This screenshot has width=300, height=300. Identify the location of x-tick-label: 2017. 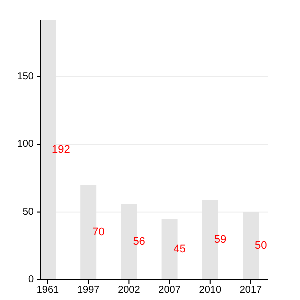
(251, 290).